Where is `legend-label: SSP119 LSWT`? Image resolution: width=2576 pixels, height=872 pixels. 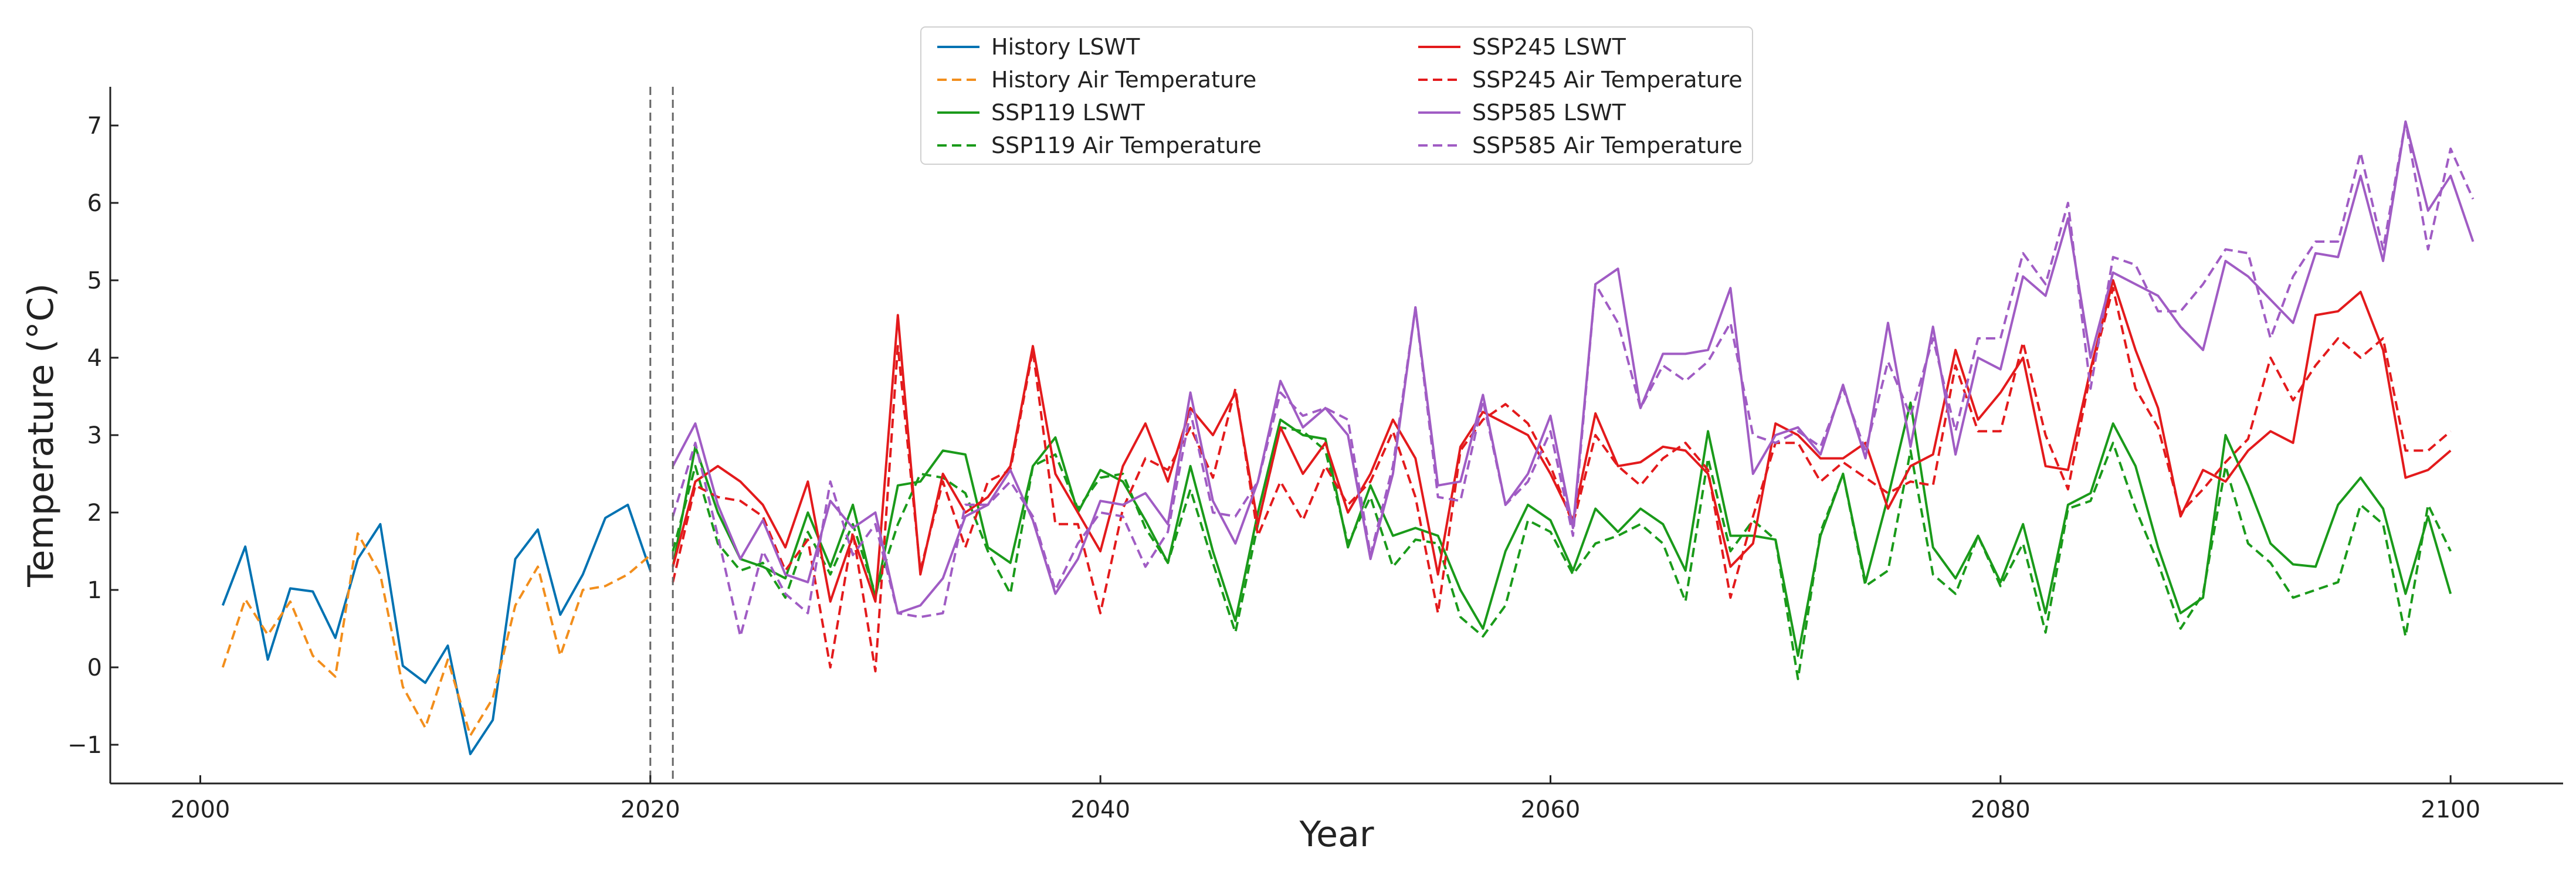 legend-label: SSP119 LSWT is located at coordinates (1068, 113).